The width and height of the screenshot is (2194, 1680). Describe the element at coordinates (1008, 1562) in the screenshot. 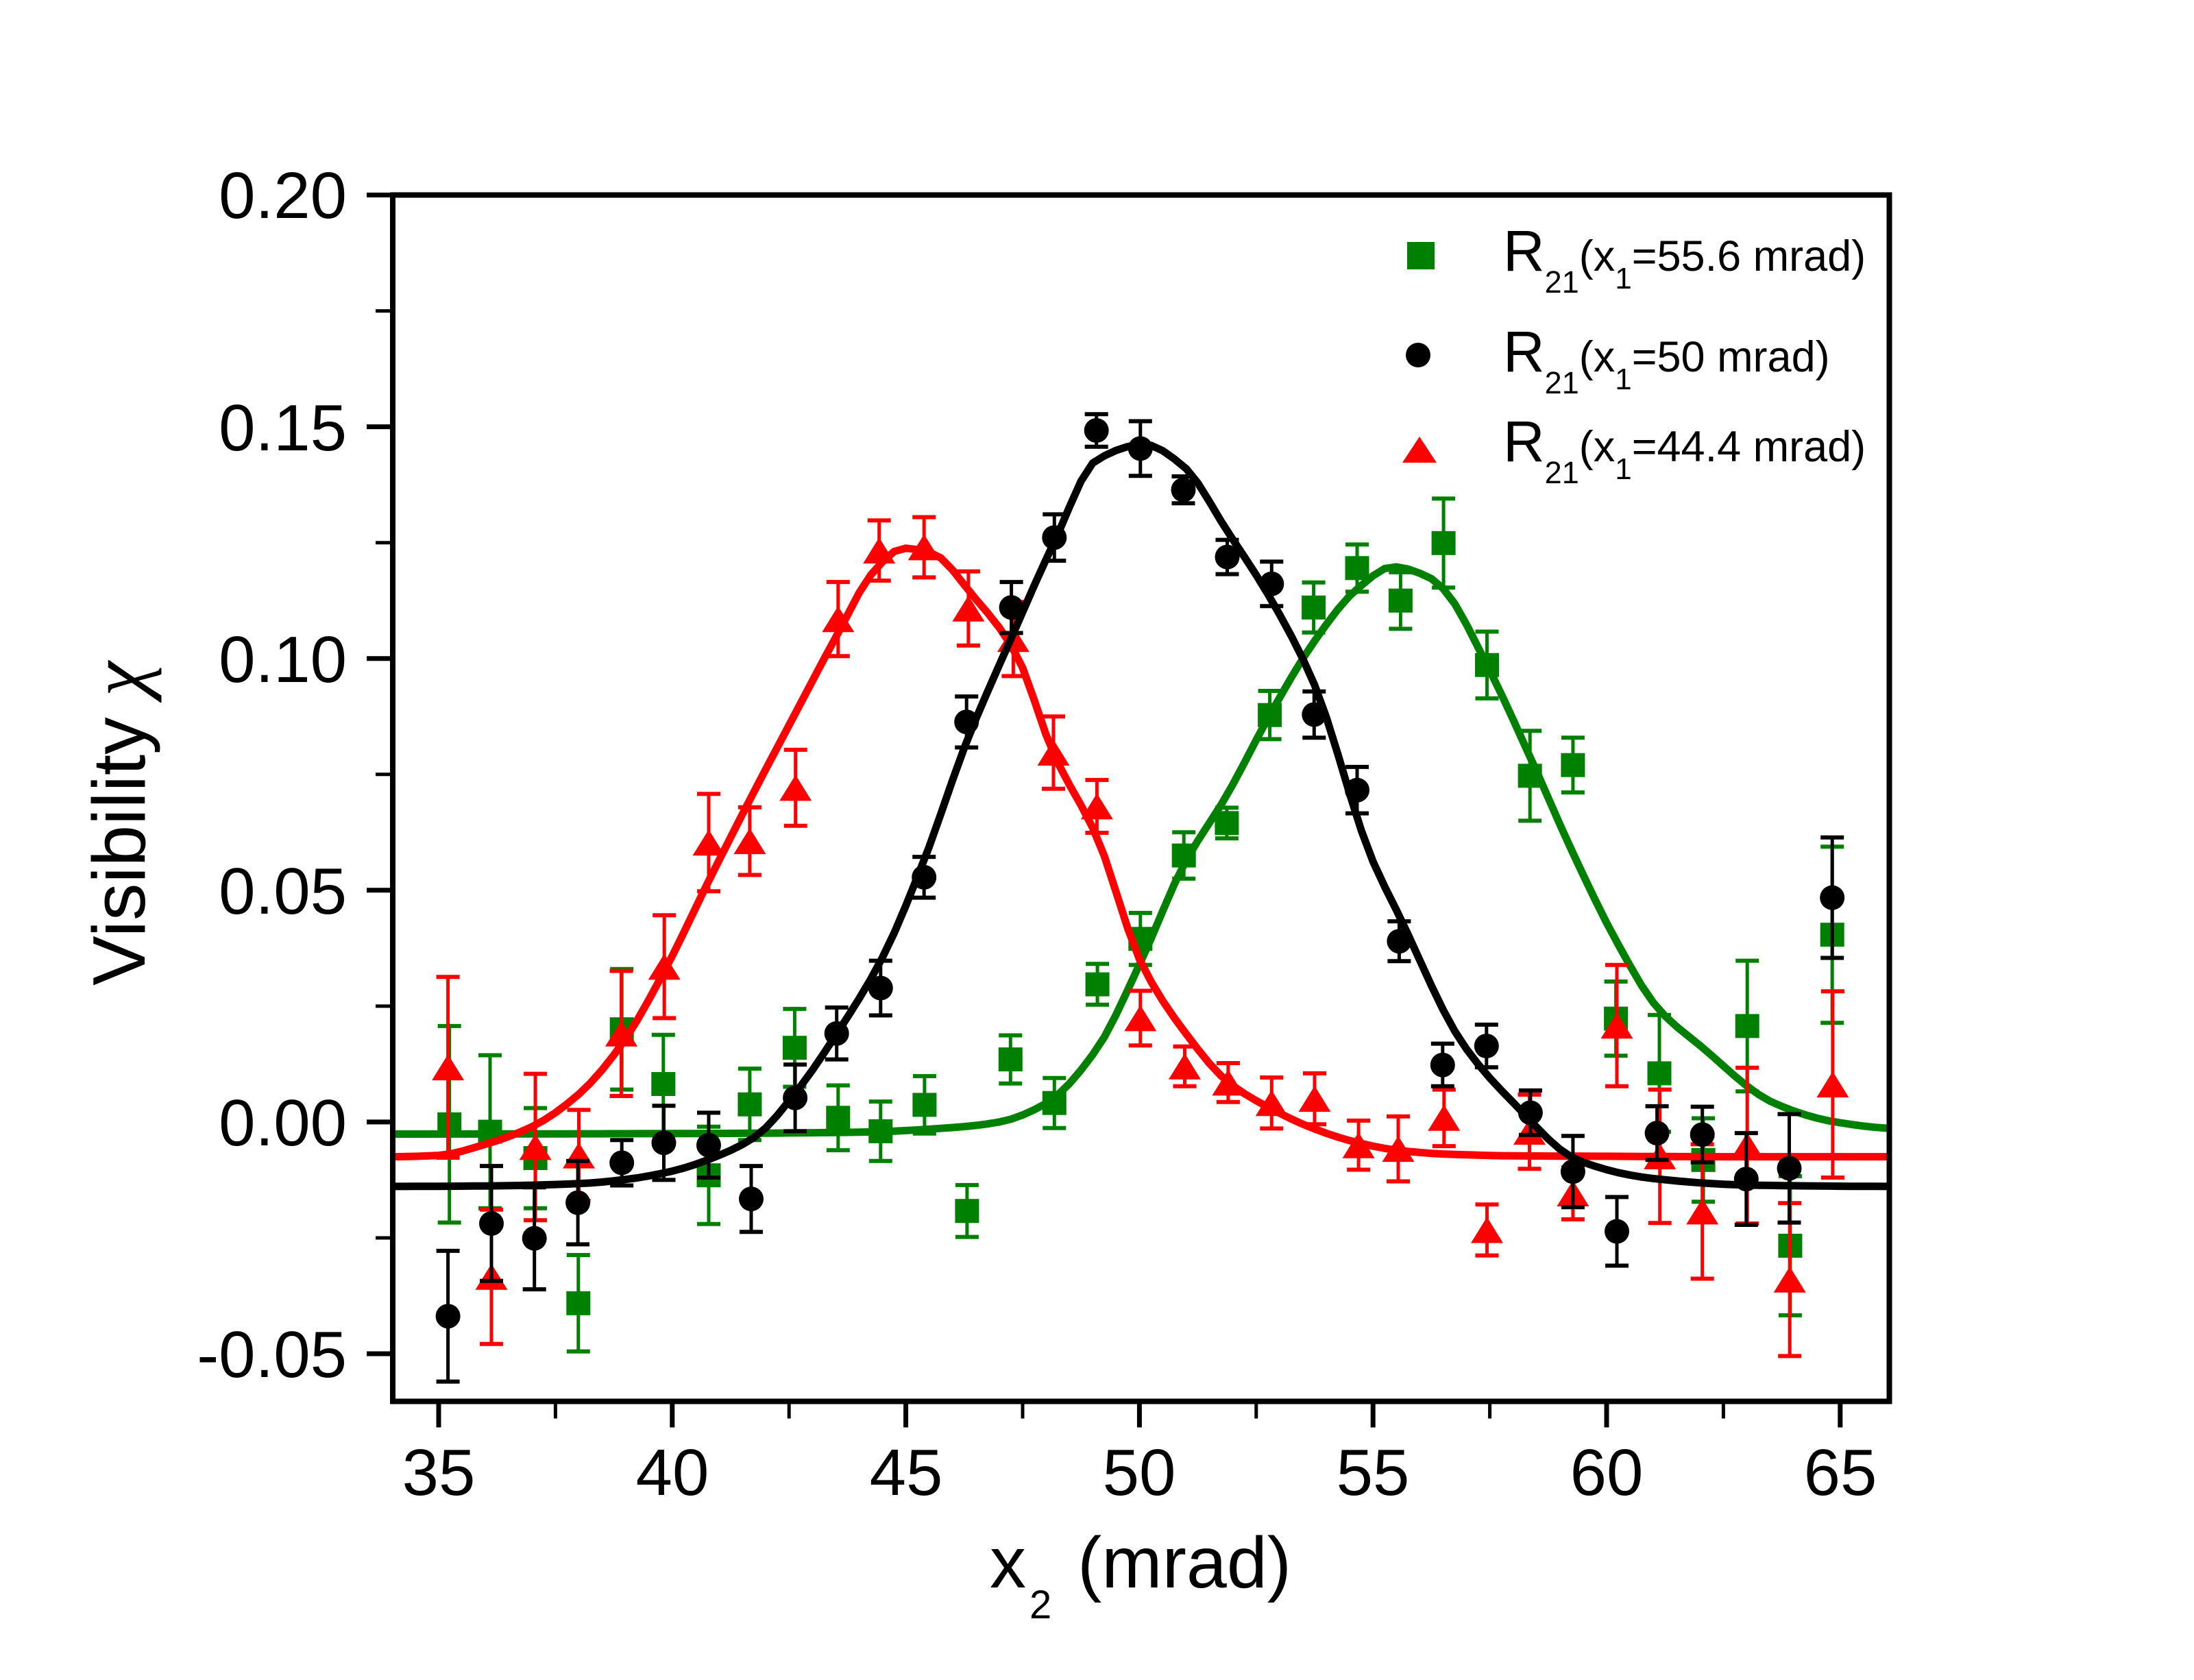

I see `svg-text: x` at that location.